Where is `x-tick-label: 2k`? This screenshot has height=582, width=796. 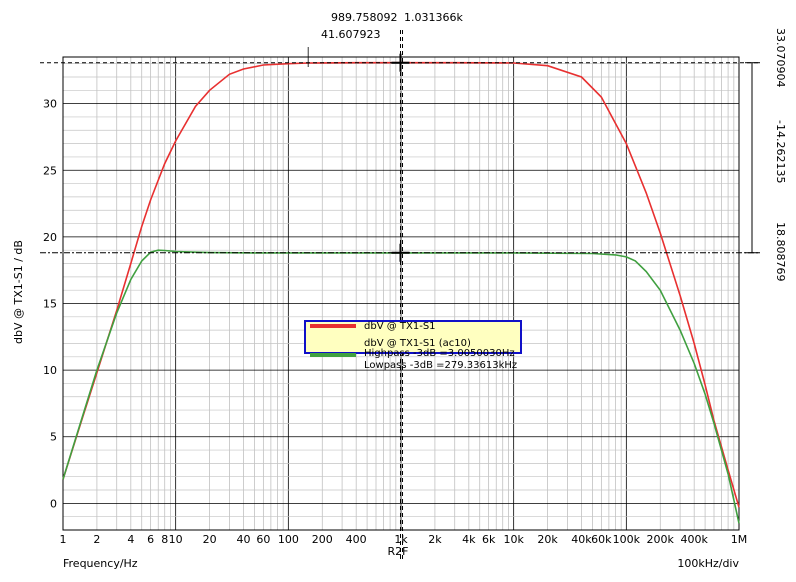 x-tick-label: 2k is located at coordinates (435, 539).